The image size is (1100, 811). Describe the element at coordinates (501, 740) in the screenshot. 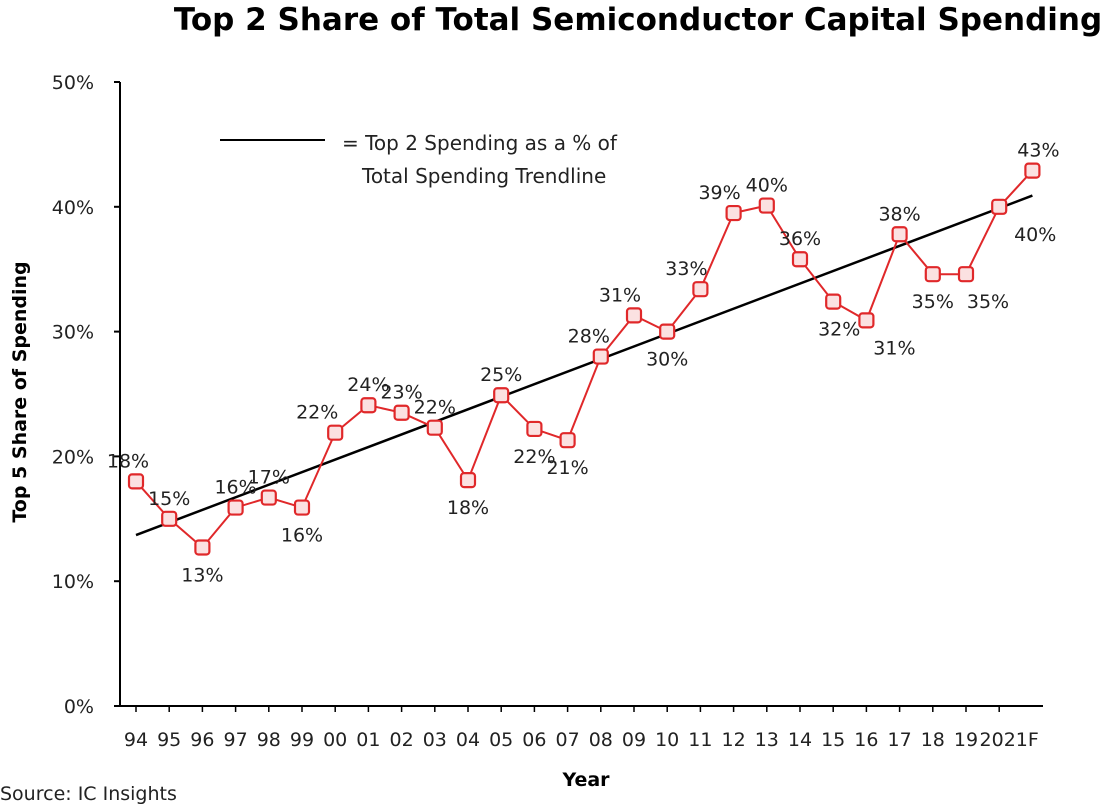

I see `x-tick-label: 05` at that location.